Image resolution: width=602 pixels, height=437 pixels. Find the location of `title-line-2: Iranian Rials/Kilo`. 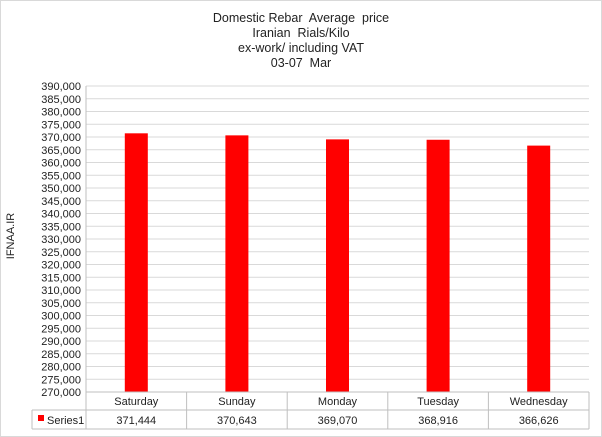

title-line-2: Iranian Rials/Kilo is located at coordinates (301, 33).